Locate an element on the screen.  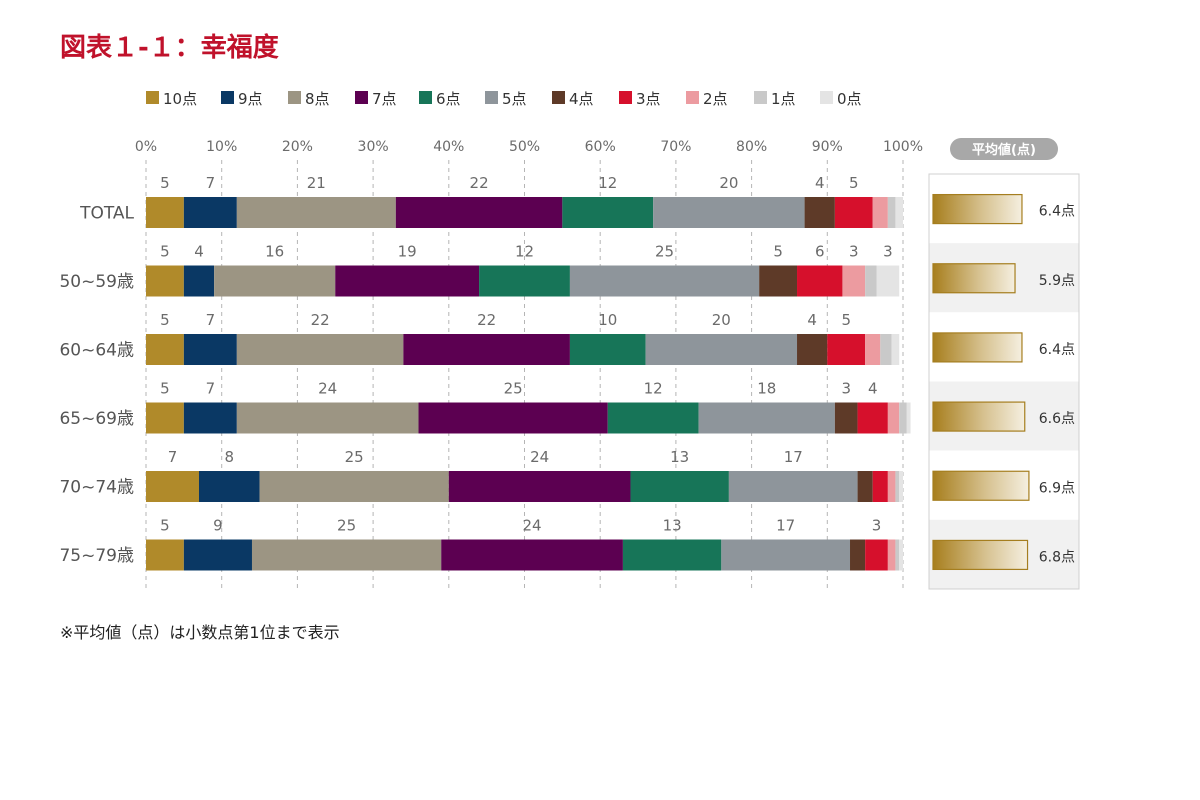
x-tick-label: 100% is located at coordinates (903, 147).